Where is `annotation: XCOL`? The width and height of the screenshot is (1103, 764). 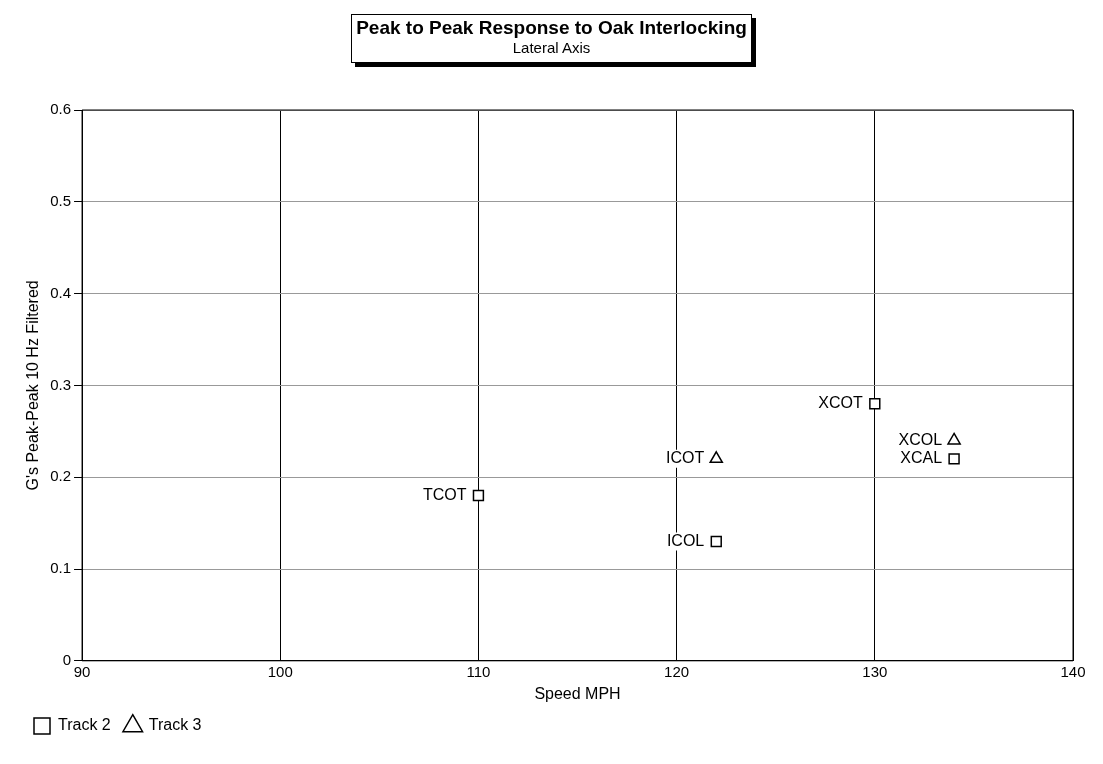 annotation: XCOL is located at coordinates (920, 439).